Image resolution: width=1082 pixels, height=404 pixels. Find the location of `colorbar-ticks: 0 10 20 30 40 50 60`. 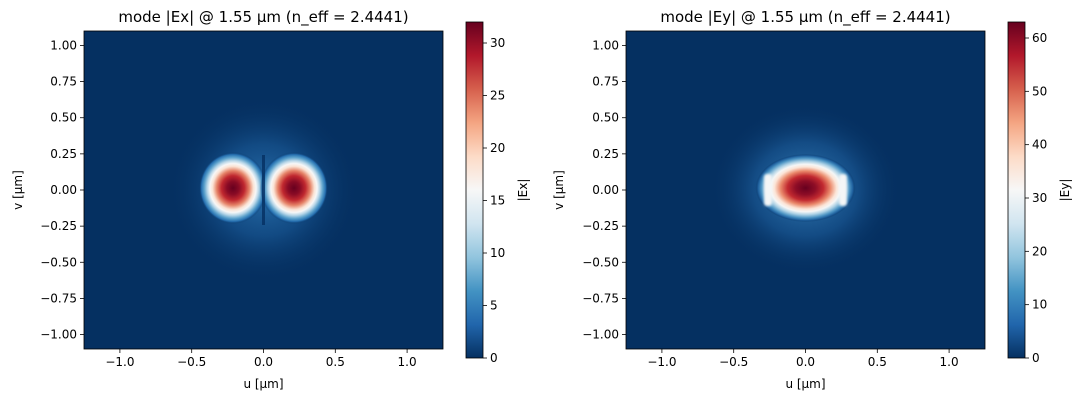

colorbar-ticks: 0 10 20 30 40 50 60 is located at coordinates (1036, 198).